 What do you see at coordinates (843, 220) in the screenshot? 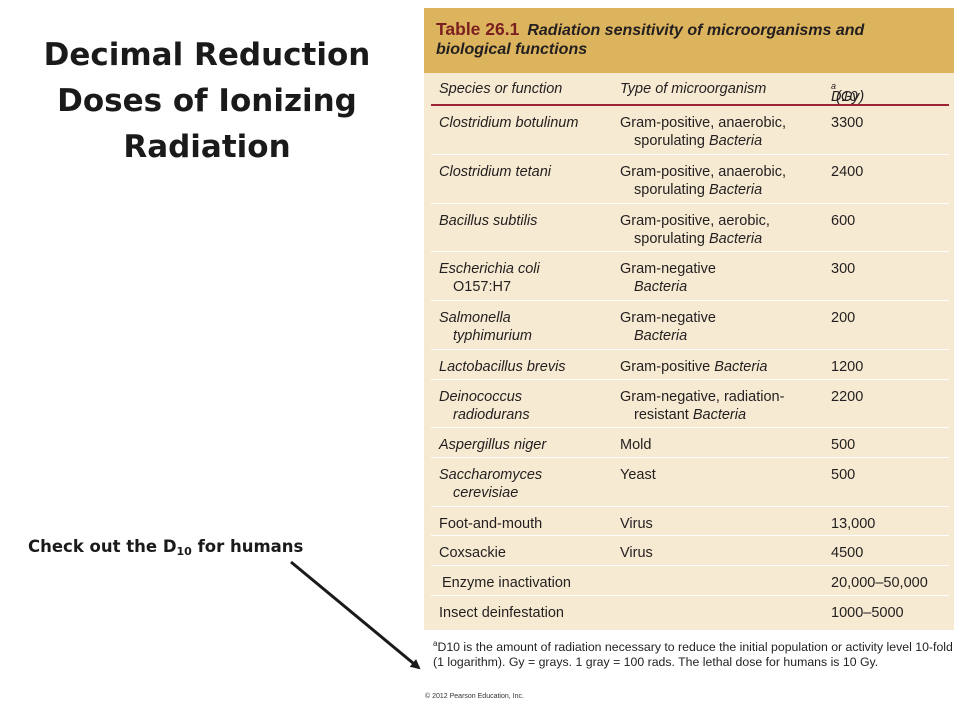
I see `dose-cell: 600` at bounding box center [843, 220].